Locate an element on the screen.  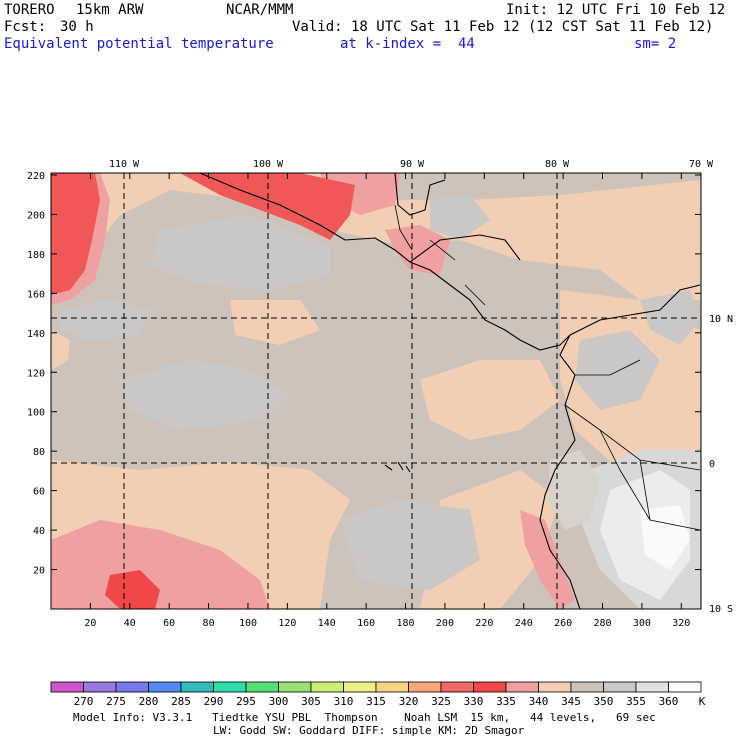
y-tick-label: 140 is located at coordinates (36, 334).